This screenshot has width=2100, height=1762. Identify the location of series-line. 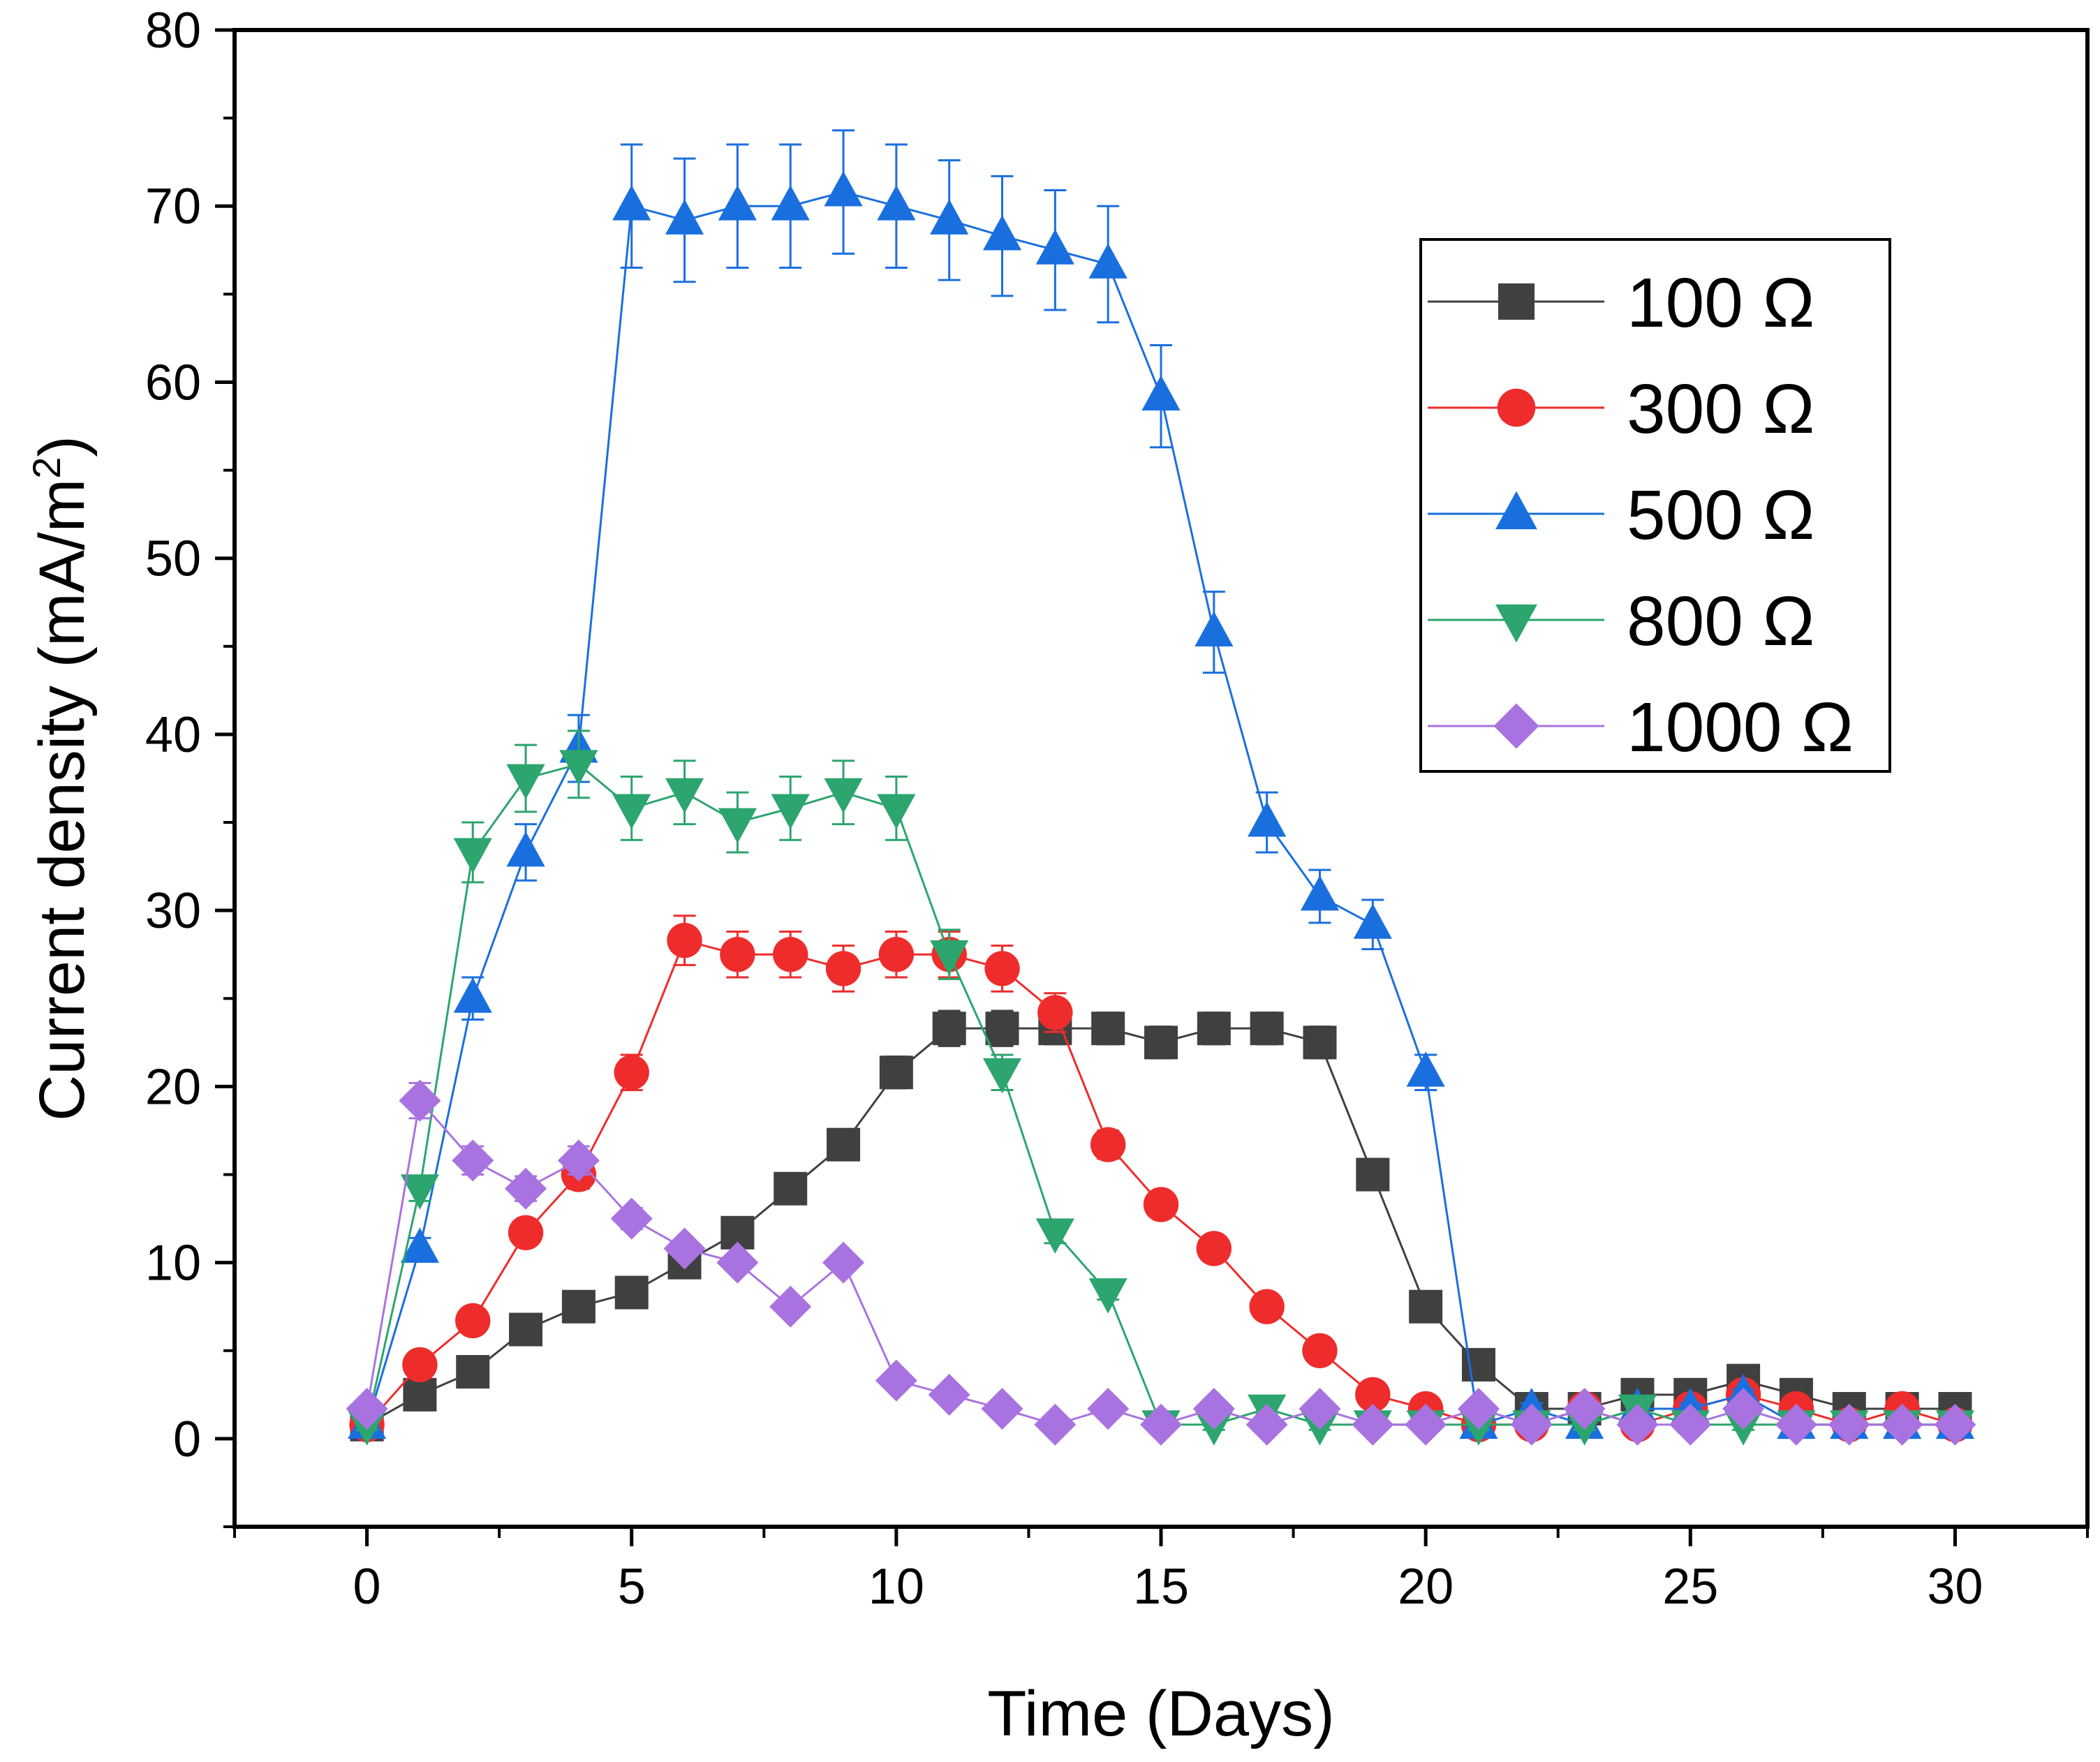
(1160, 1262).